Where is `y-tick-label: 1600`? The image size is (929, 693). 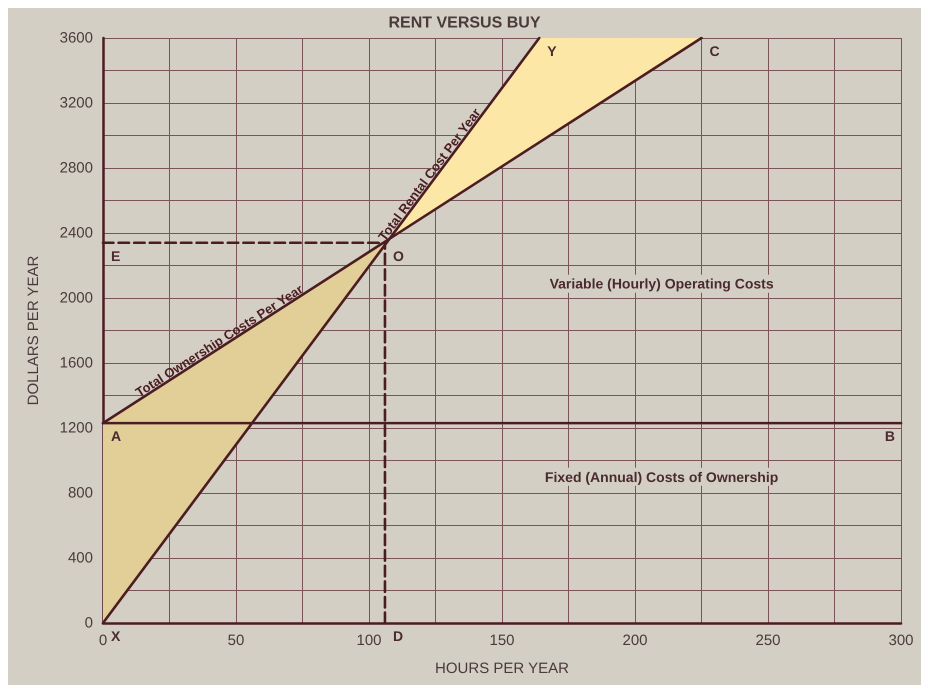
y-tick-label: 1600 is located at coordinates (76, 363).